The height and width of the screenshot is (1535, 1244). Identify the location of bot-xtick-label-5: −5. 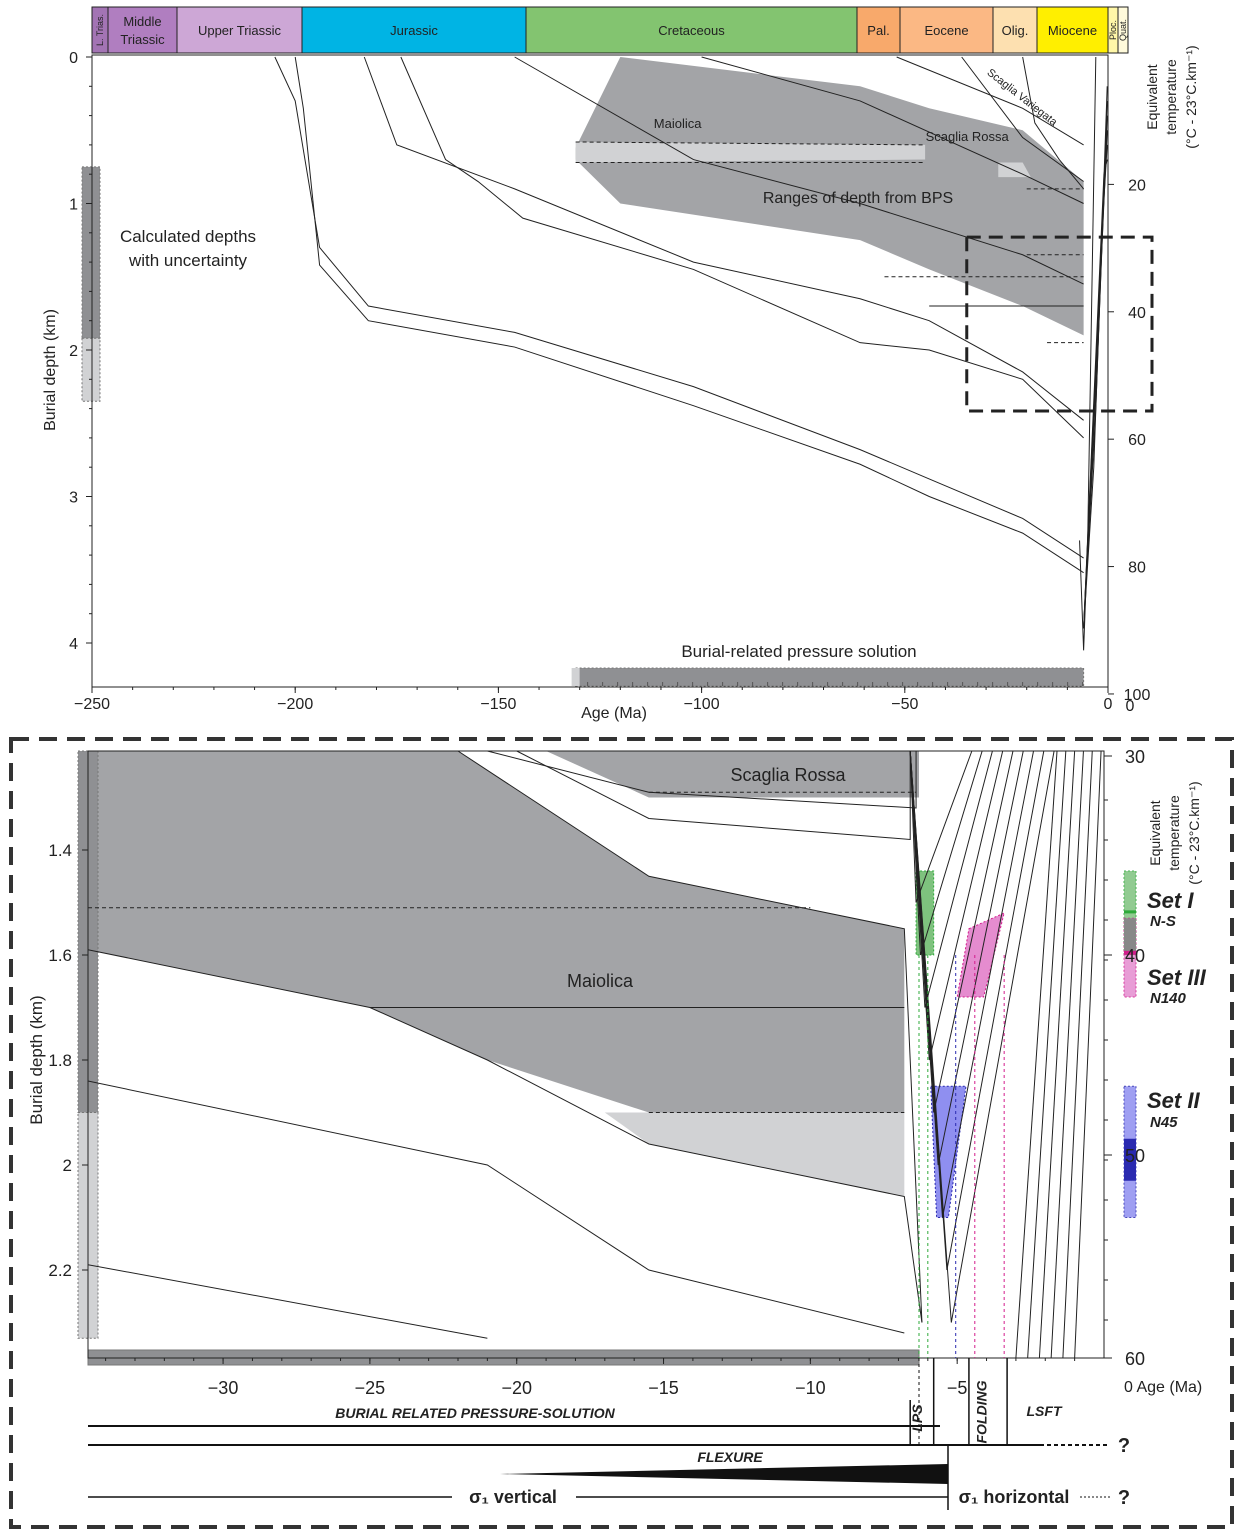
(957, 1388).